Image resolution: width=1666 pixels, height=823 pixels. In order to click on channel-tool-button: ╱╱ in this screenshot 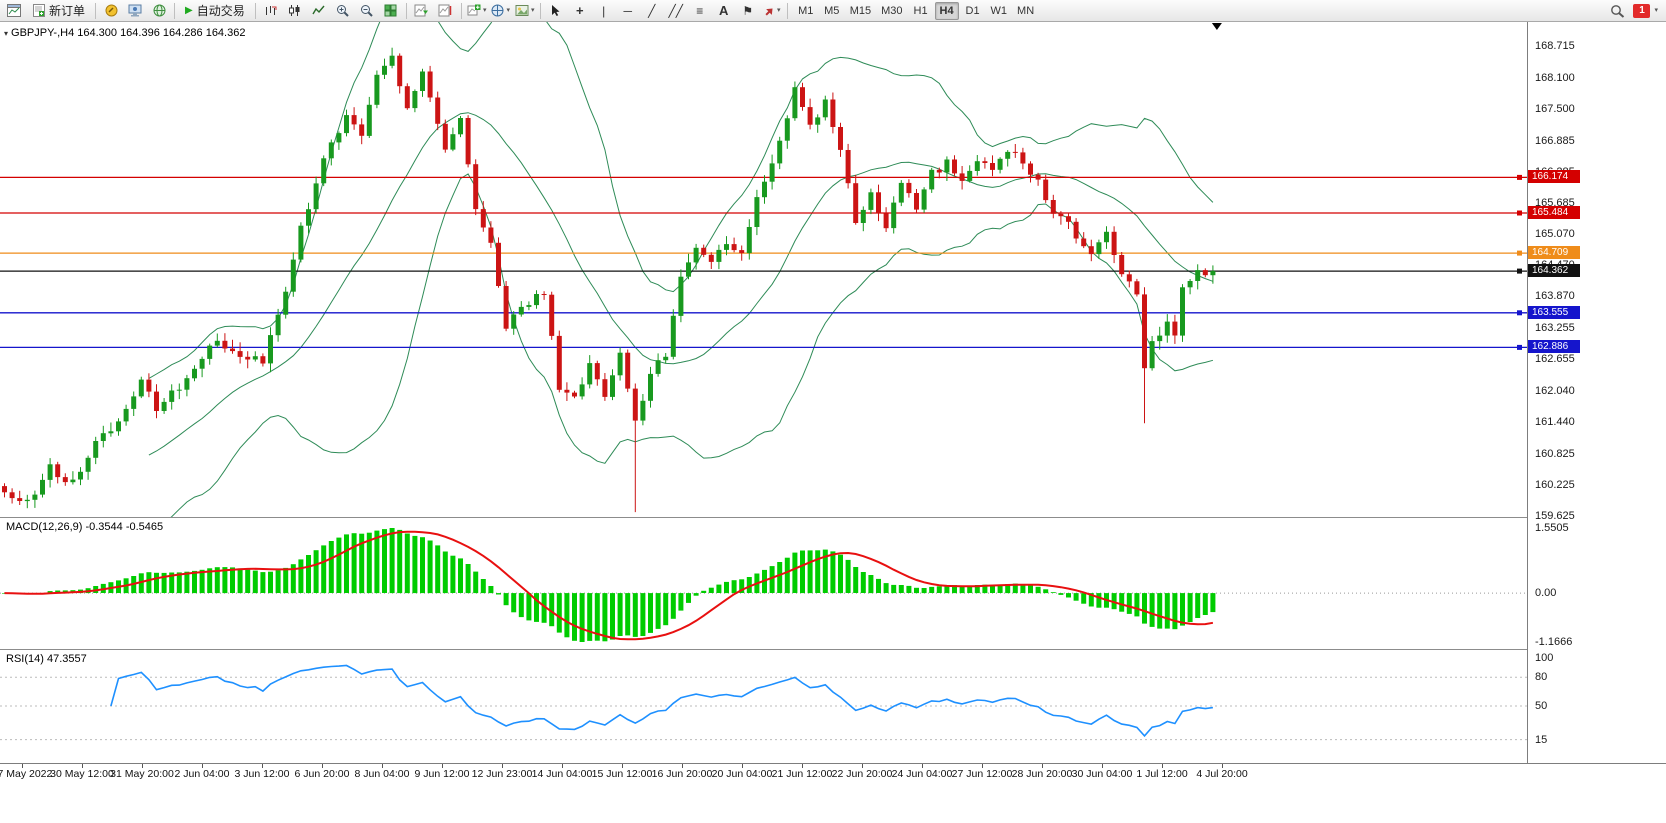, I will do `click(676, 11)`.